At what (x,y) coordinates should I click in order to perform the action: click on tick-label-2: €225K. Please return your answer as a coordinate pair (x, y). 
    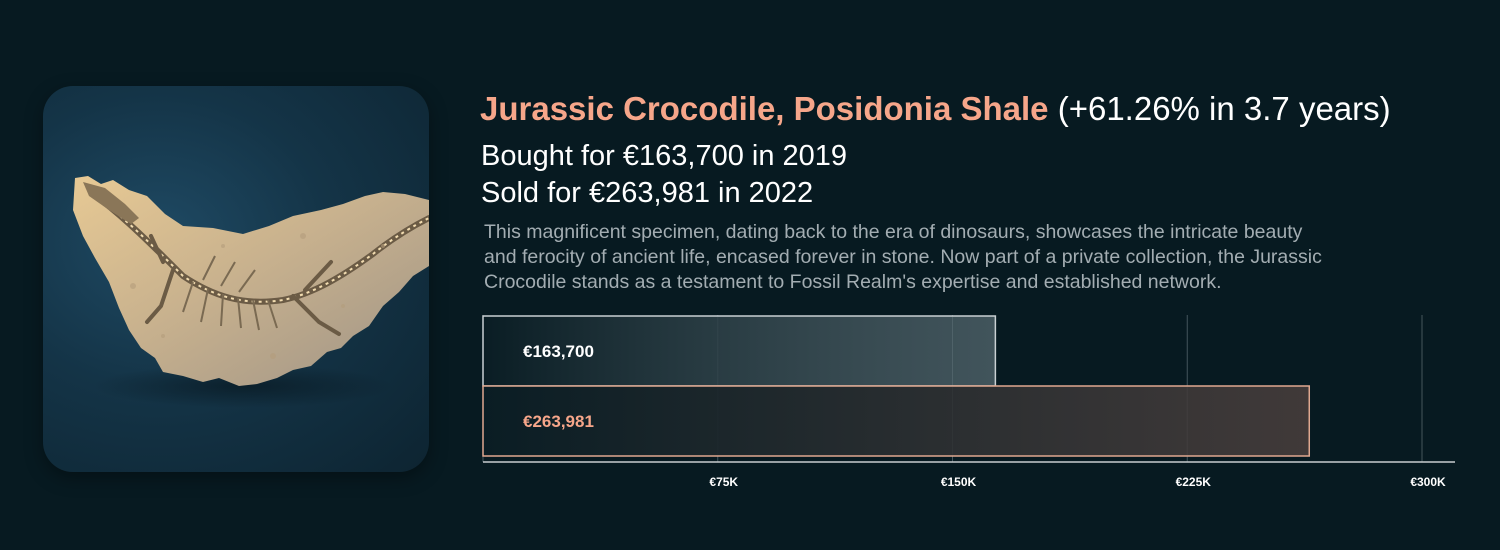
    Looking at the image, I should click on (1194, 482).